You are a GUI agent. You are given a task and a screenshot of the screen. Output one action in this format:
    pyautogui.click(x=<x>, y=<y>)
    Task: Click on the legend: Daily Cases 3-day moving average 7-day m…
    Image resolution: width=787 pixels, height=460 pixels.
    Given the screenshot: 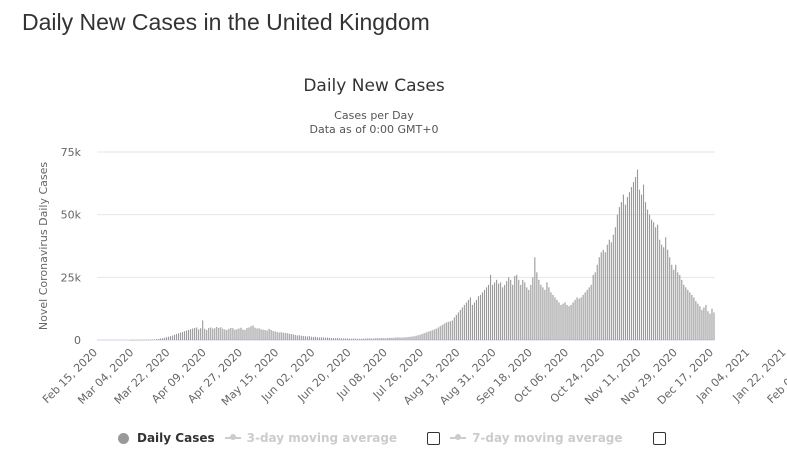 What is the action you would take?
    pyautogui.click(x=397, y=438)
    